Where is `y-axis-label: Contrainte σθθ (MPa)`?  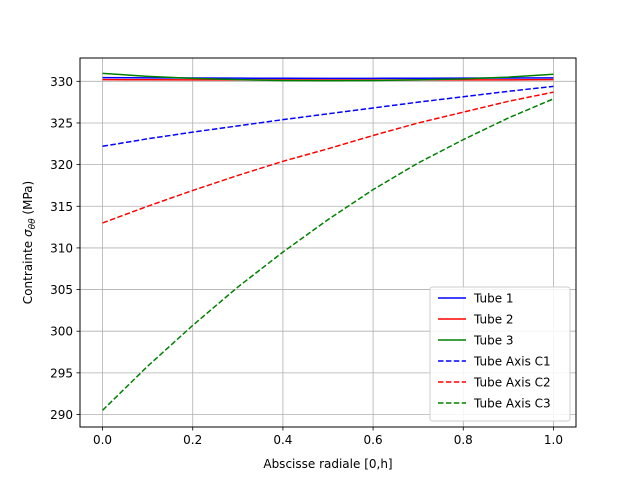 y-axis-label: Contrainte σθθ (MPa) is located at coordinates (29, 242).